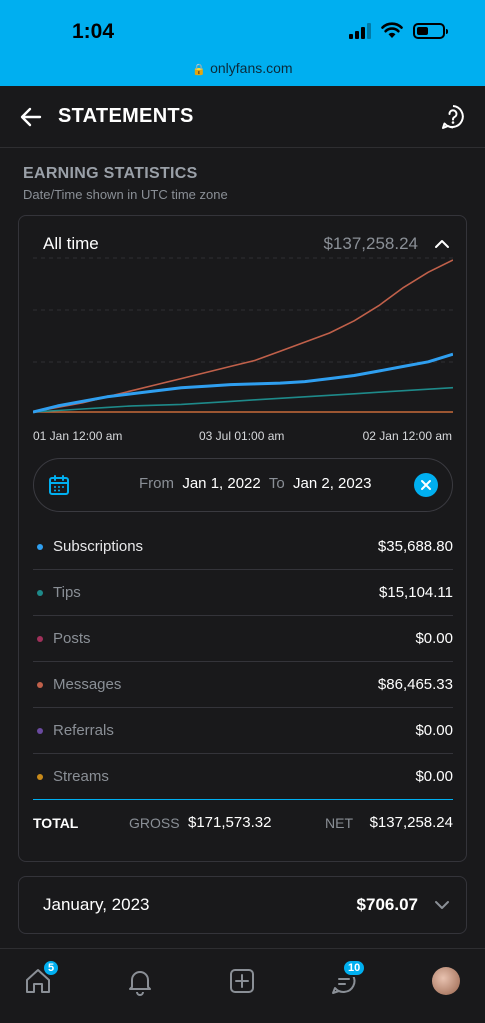  Describe the element at coordinates (72, 638) in the screenshot. I see `row-label: Posts` at that location.